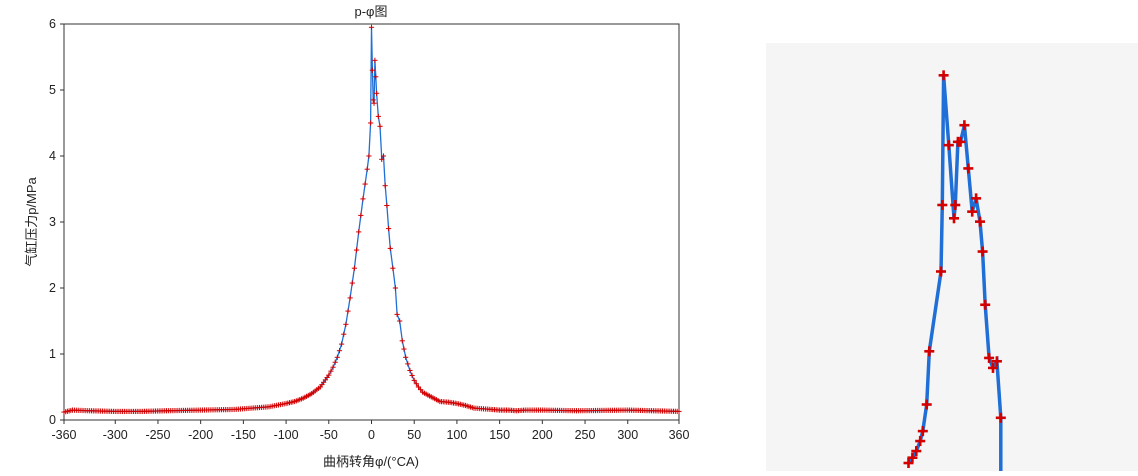 The height and width of the screenshot is (476, 1138). What do you see at coordinates (585, 435) in the screenshot?
I see `x-tick-label: 250` at bounding box center [585, 435].